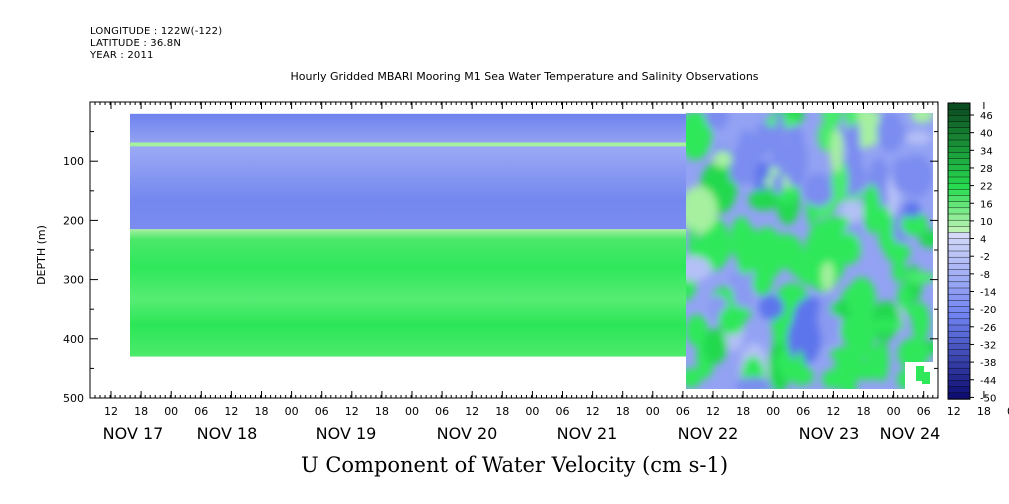  What do you see at coordinates (227, 433) in the screenshot?
I see `x-day-label: NOV 18` at bounding box center [227, 433].